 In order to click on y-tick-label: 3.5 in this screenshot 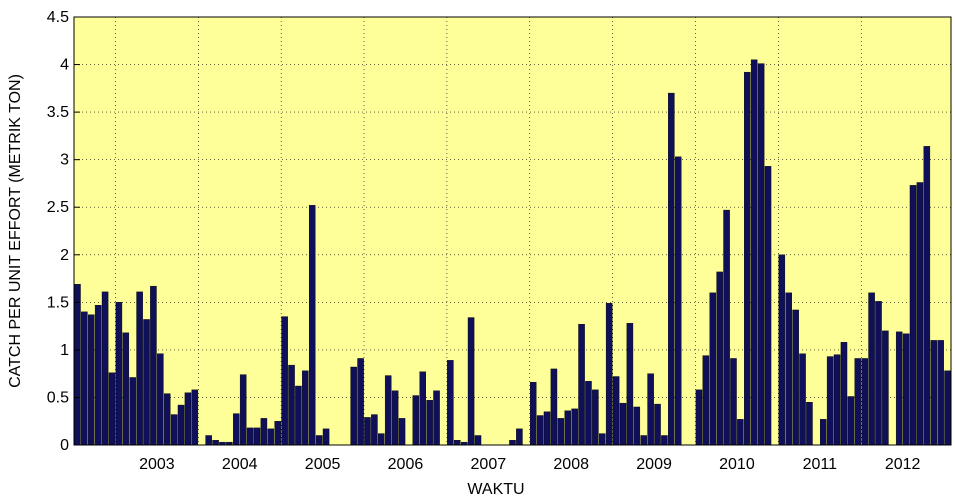, I will do `click(58, 112)`.